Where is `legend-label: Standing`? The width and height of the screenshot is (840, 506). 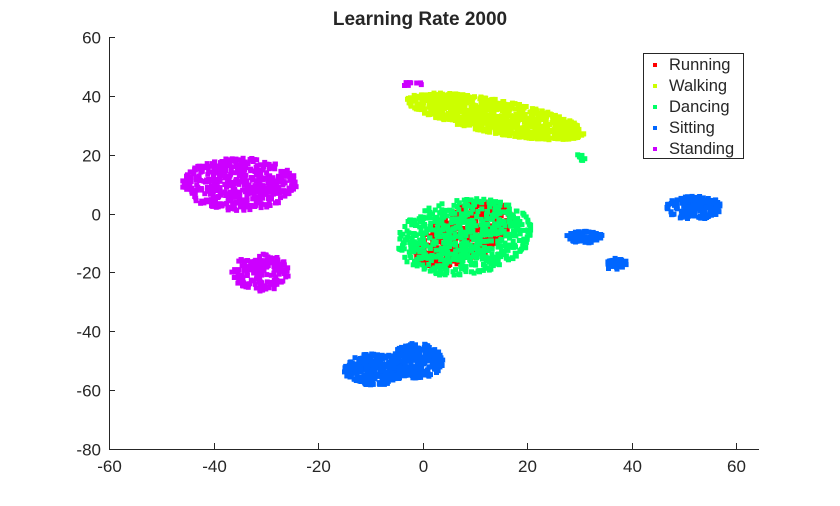
legend-label: Standing is located at coordinates (702, 148).